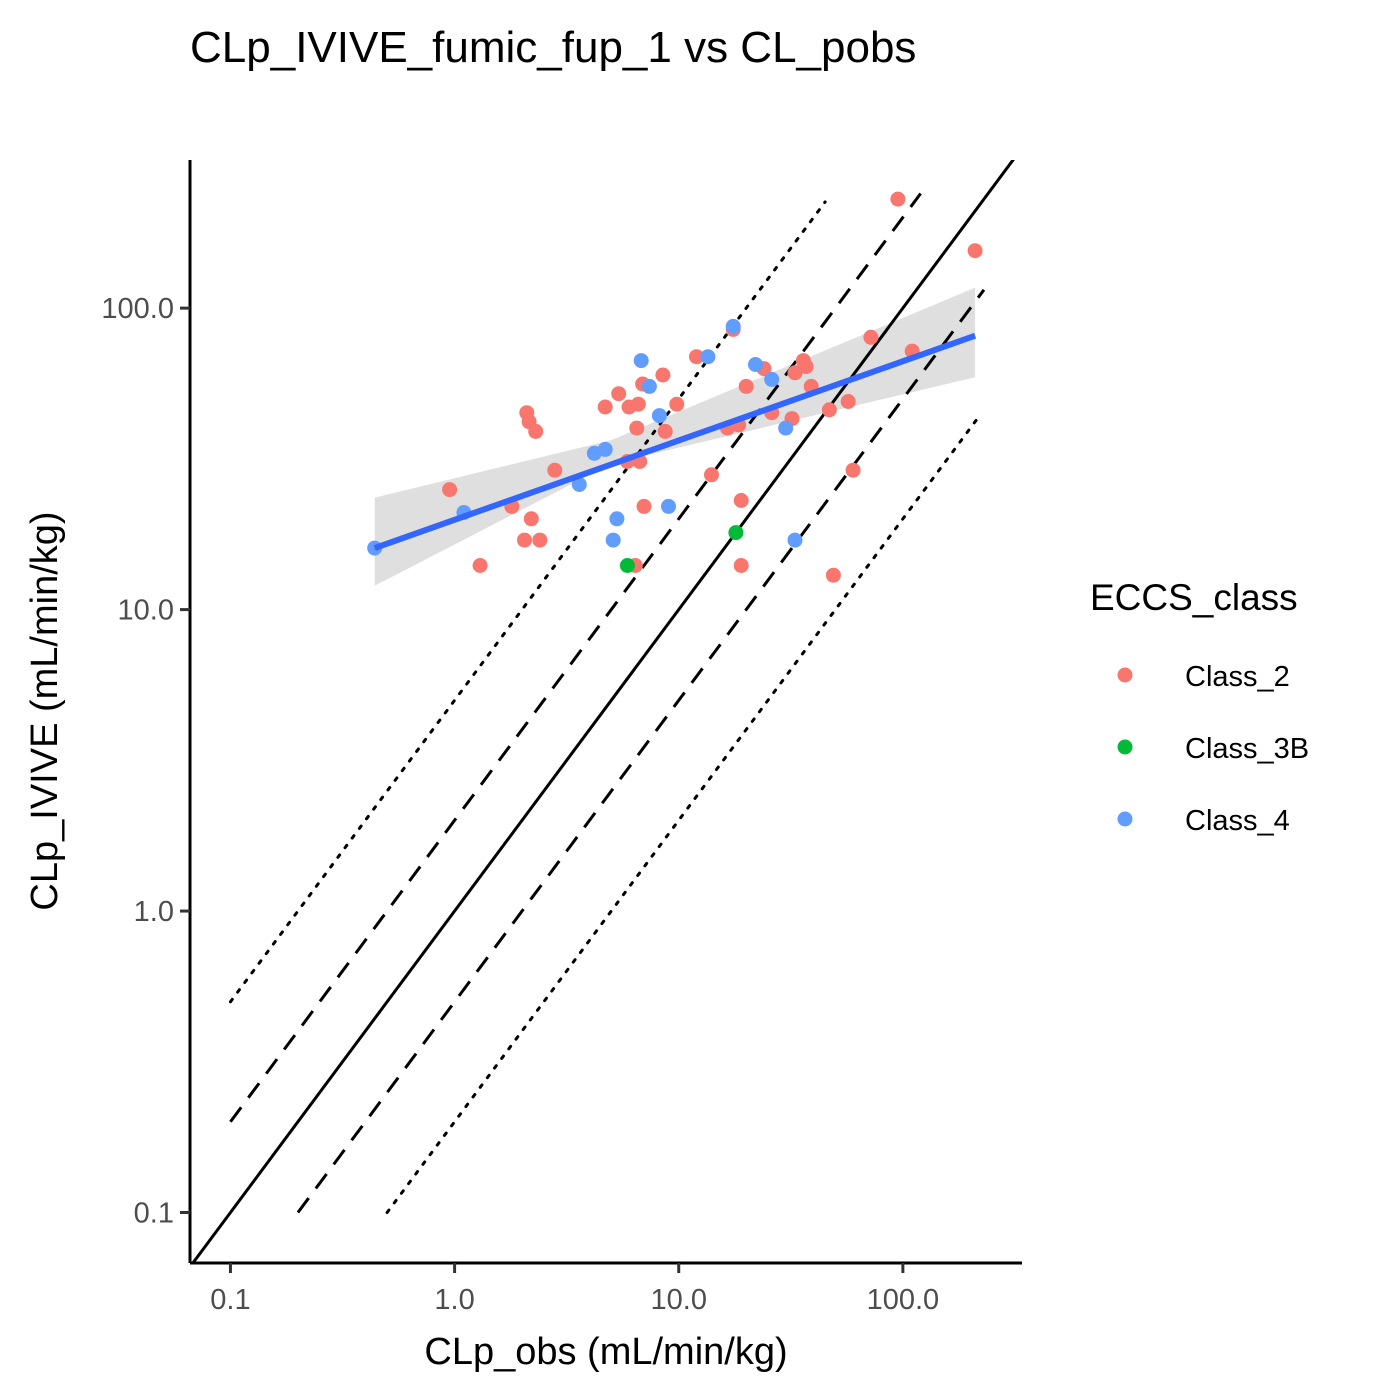 This screenshot has width=1395, height=1395. Describe the element at coordinates (605, 1352) in the screenshot. I see `x-axis-title: CLp_obs (mL/min/kg)` at that location.